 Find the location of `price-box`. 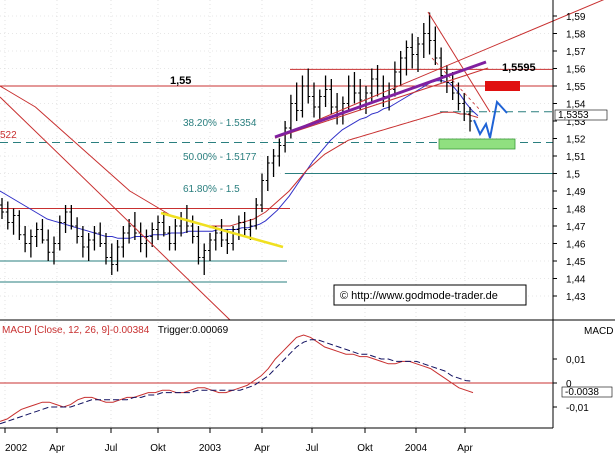

price-box is located at coordinates (581, 115).